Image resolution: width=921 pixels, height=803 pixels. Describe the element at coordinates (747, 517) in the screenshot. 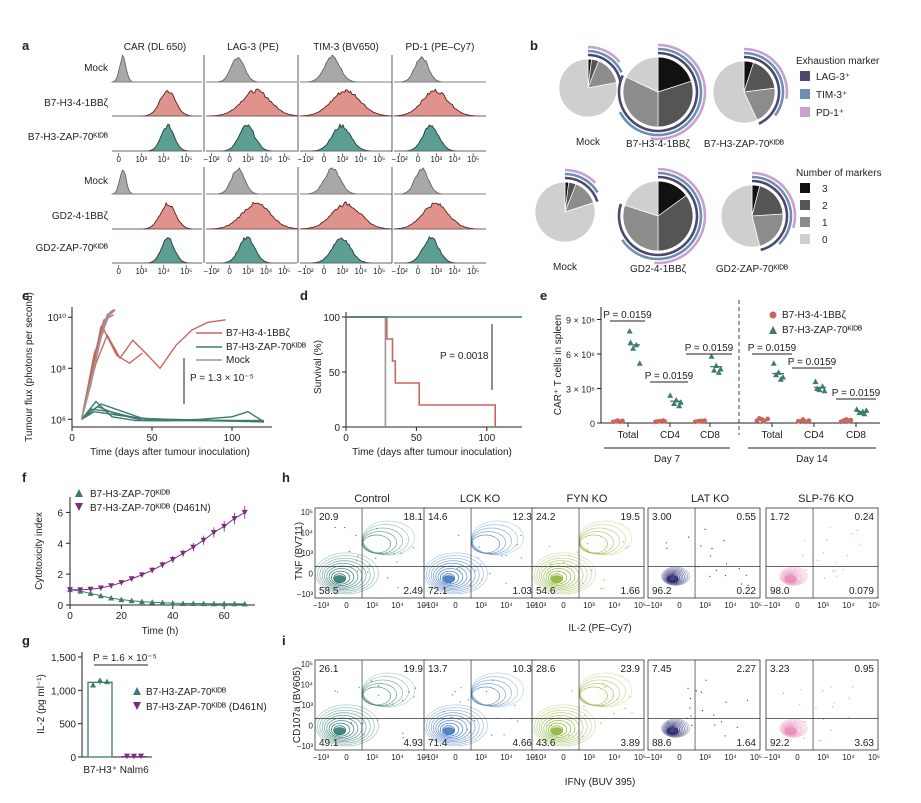

I see `flow-quadrant-value: 0.55` at that location.